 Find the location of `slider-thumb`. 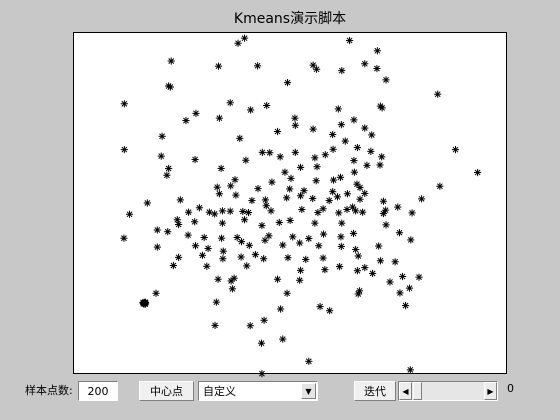

slider-thumb is located at coordinates (417, 391).